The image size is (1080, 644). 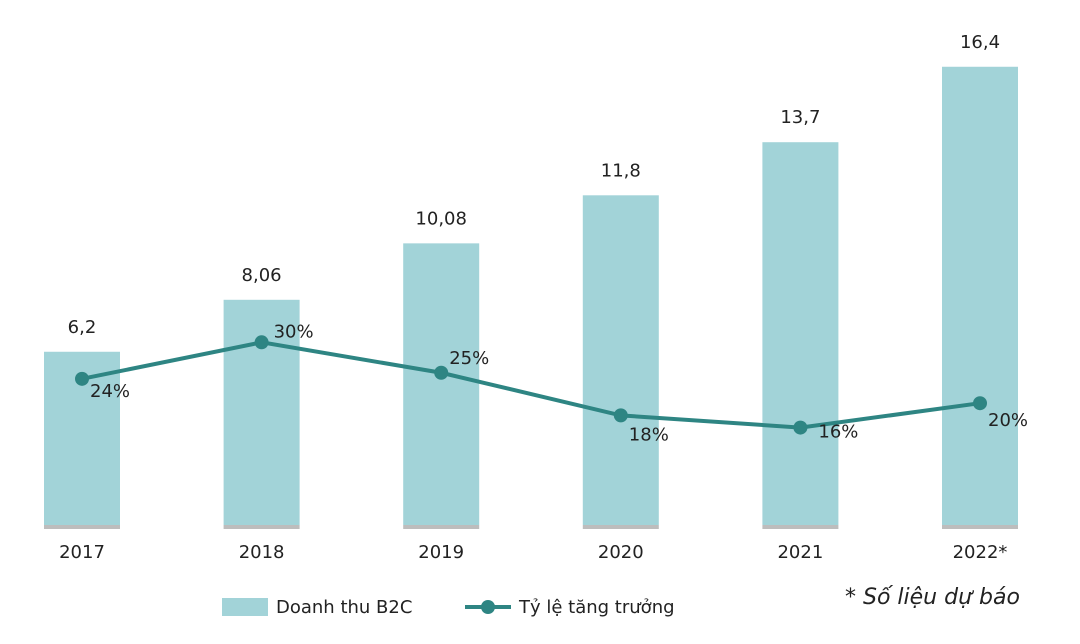 What do you see at coordinates (800, 117) in the screenshot?
I see `bar-value-label: 13,7` at bounding box center [800, 117].